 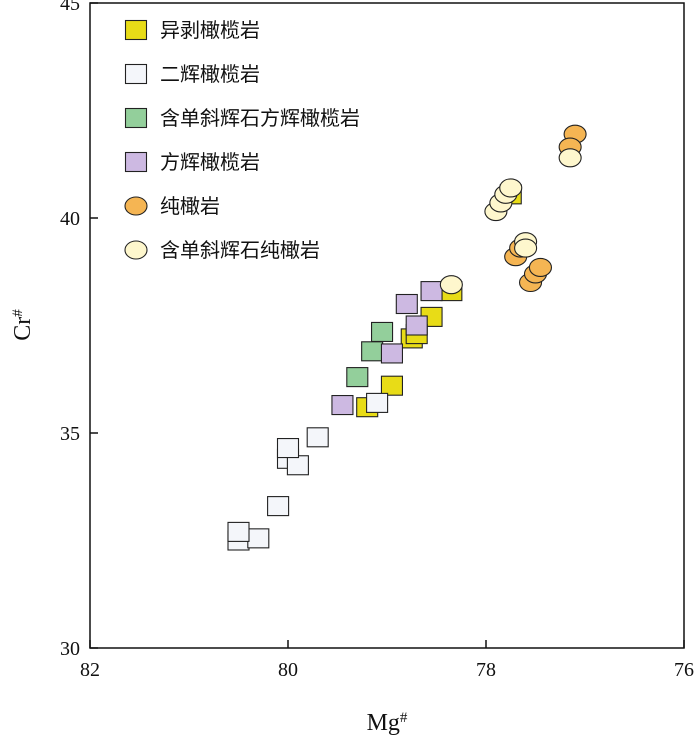 I want to click on y-tick-label: 35, so click(x=70, y=434).